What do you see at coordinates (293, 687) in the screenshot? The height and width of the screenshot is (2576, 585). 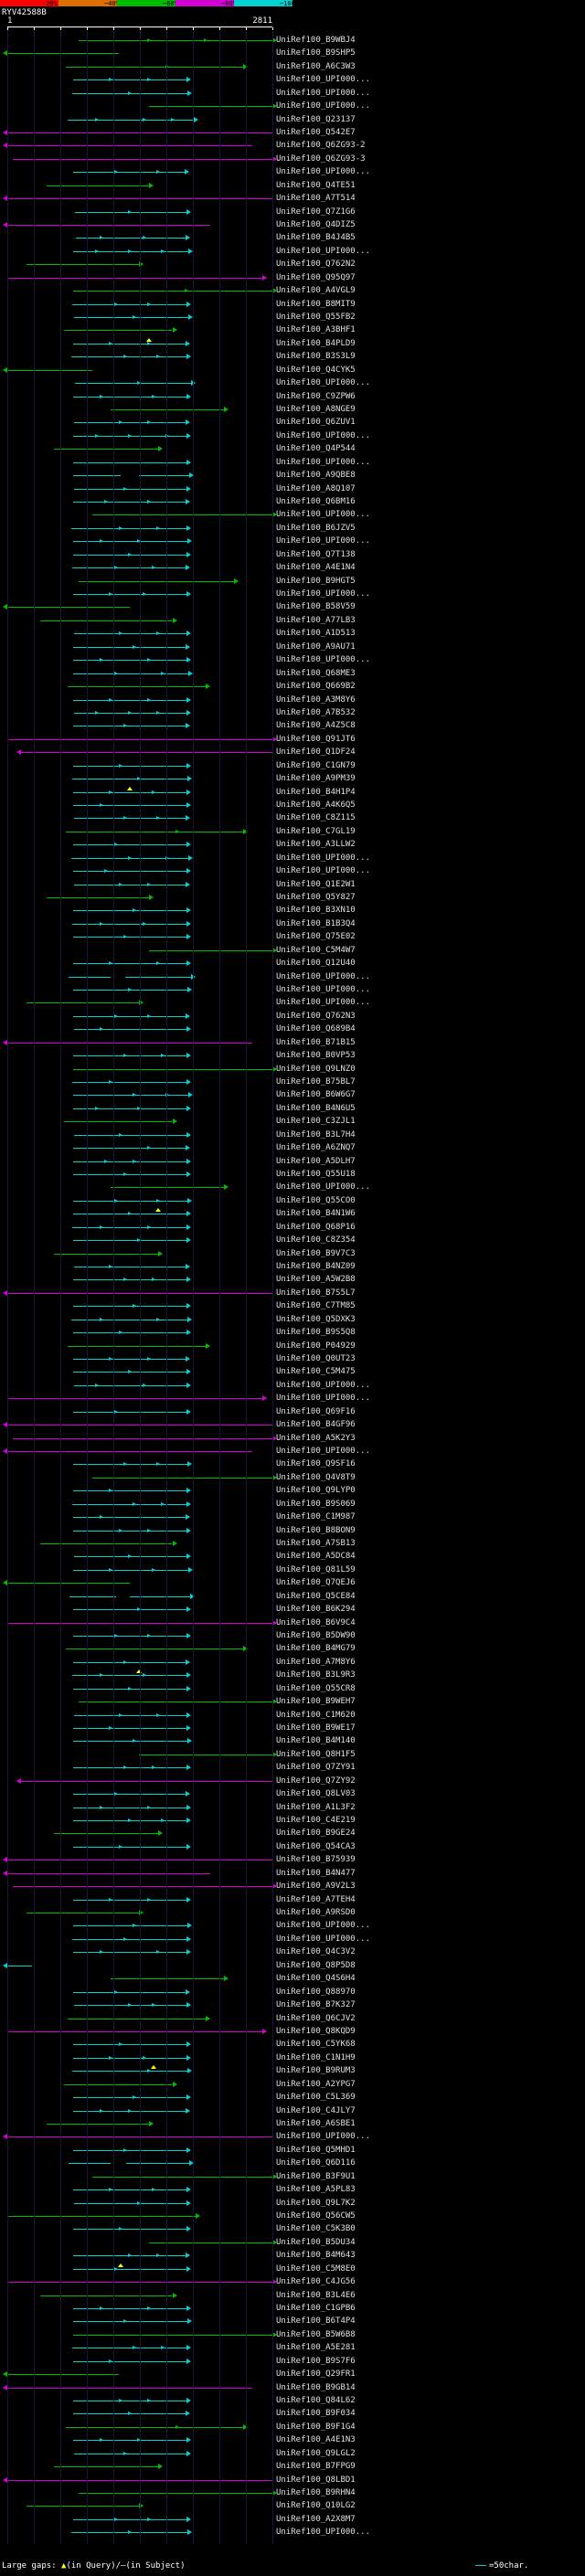 I see `hit-row: UniRef100_Q669B2` at bounding box center [293, 687].